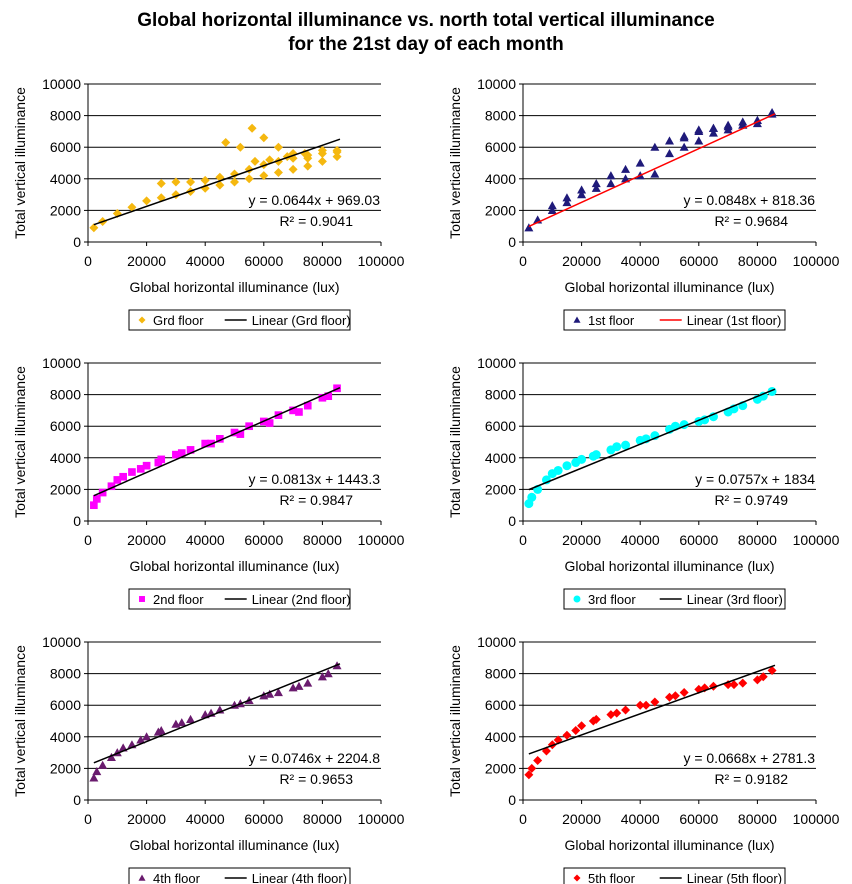 This screenshot has height=884, width=852. What do you see at coordinates (674, 875) in the screenshot?
I see `legend-box` at bounding box center [674, 875].